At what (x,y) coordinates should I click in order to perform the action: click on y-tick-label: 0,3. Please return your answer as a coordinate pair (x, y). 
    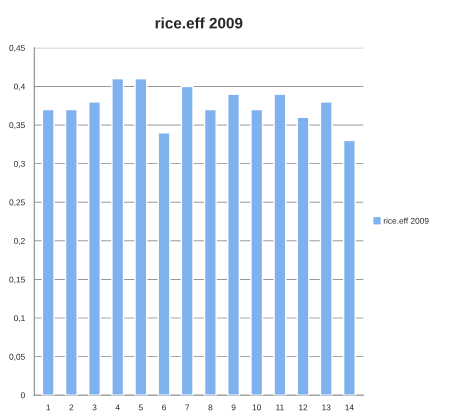
    Looking at the image, I should click on (19, 164).